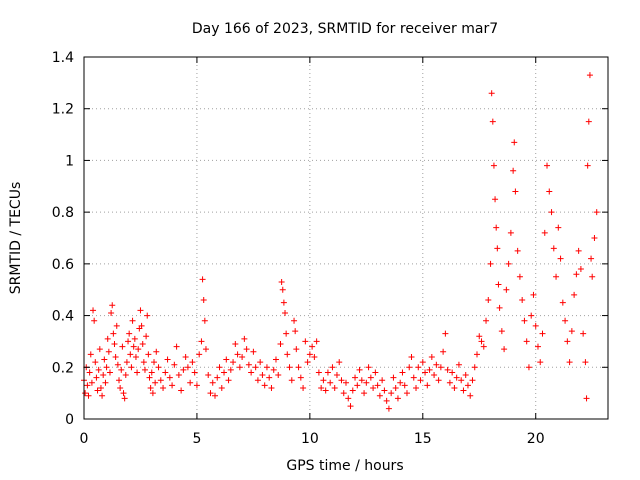 The height and width of the screenshot is (480, 640). I want to click on y-tick-label: 1.2, so click(63, 110).